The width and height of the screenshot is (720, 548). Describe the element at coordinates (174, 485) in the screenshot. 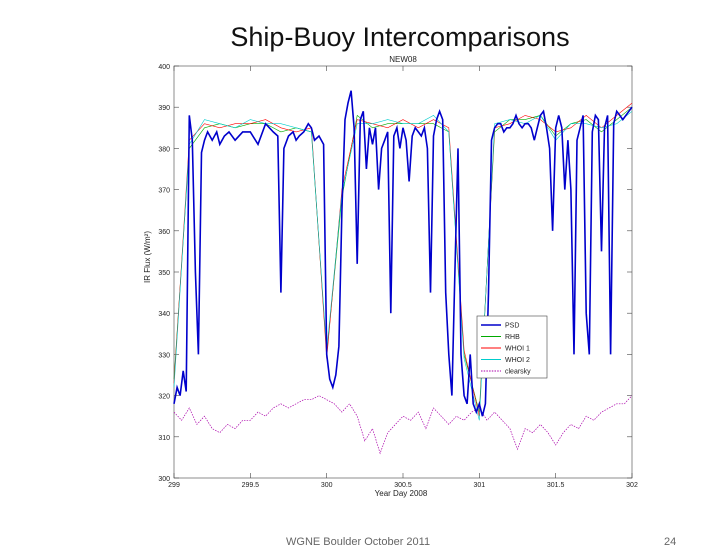

I see `x-tick-label: 299` at that location.